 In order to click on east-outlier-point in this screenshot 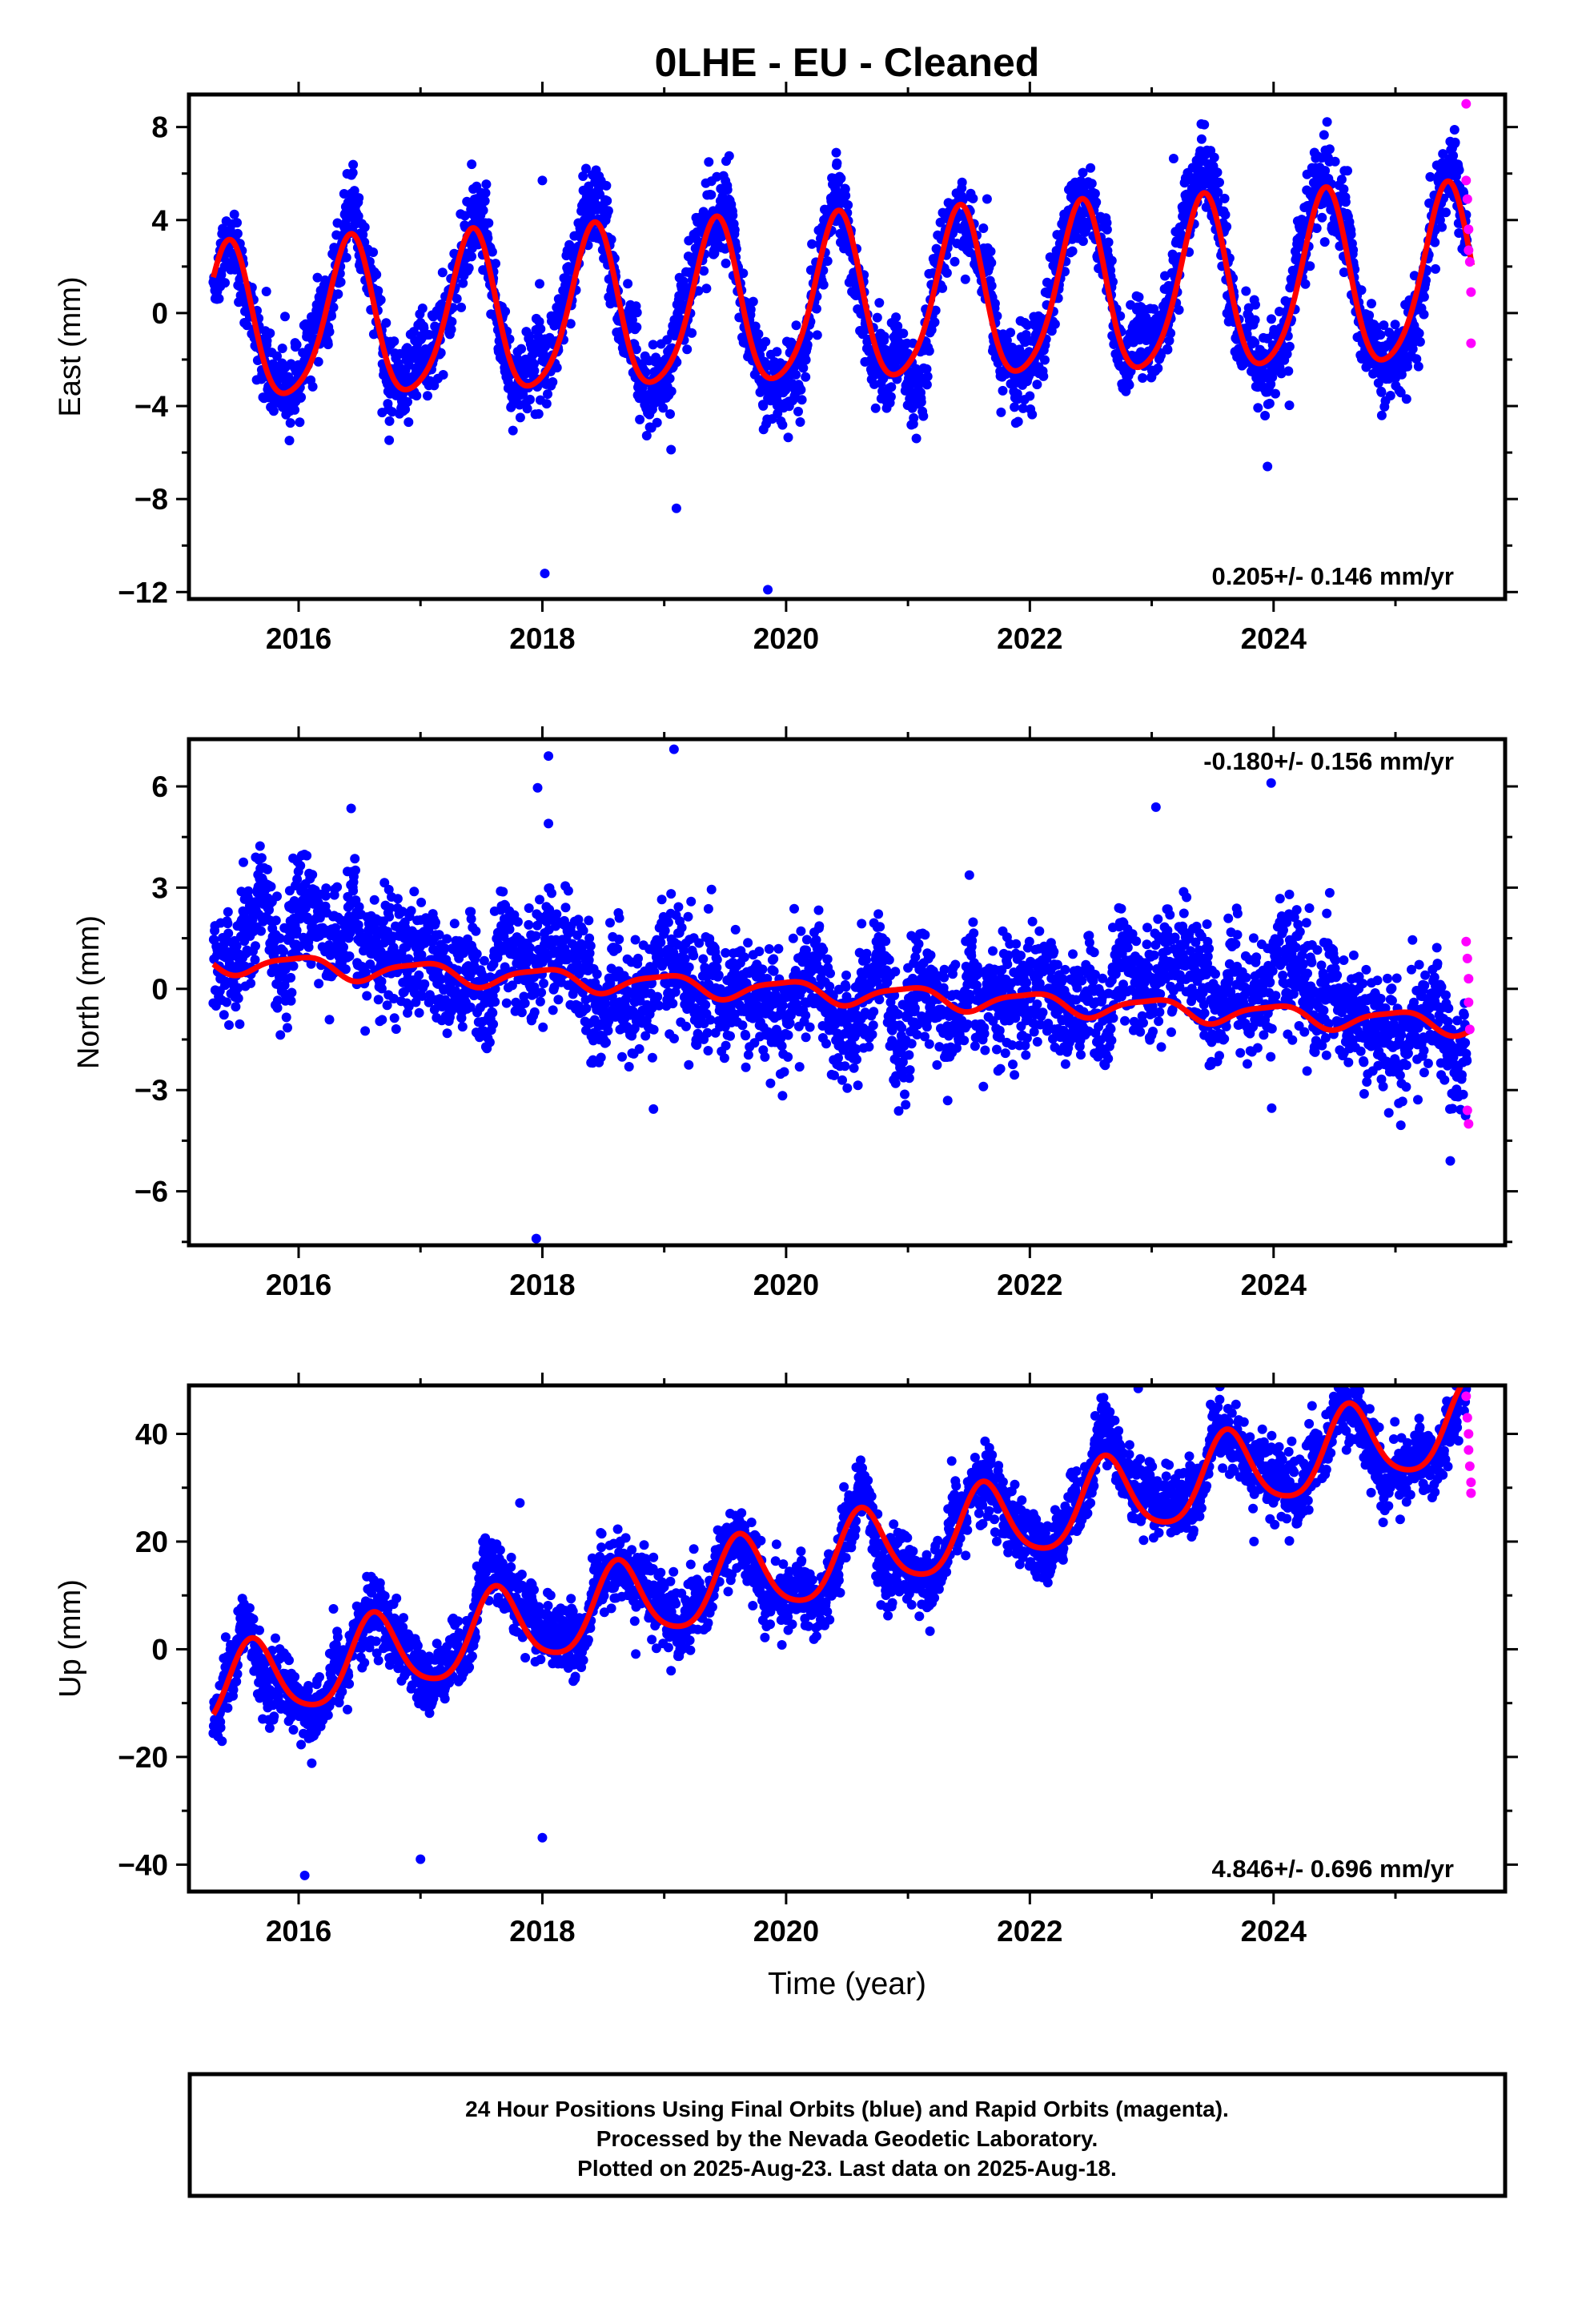, I will do `click(542, 180)`.